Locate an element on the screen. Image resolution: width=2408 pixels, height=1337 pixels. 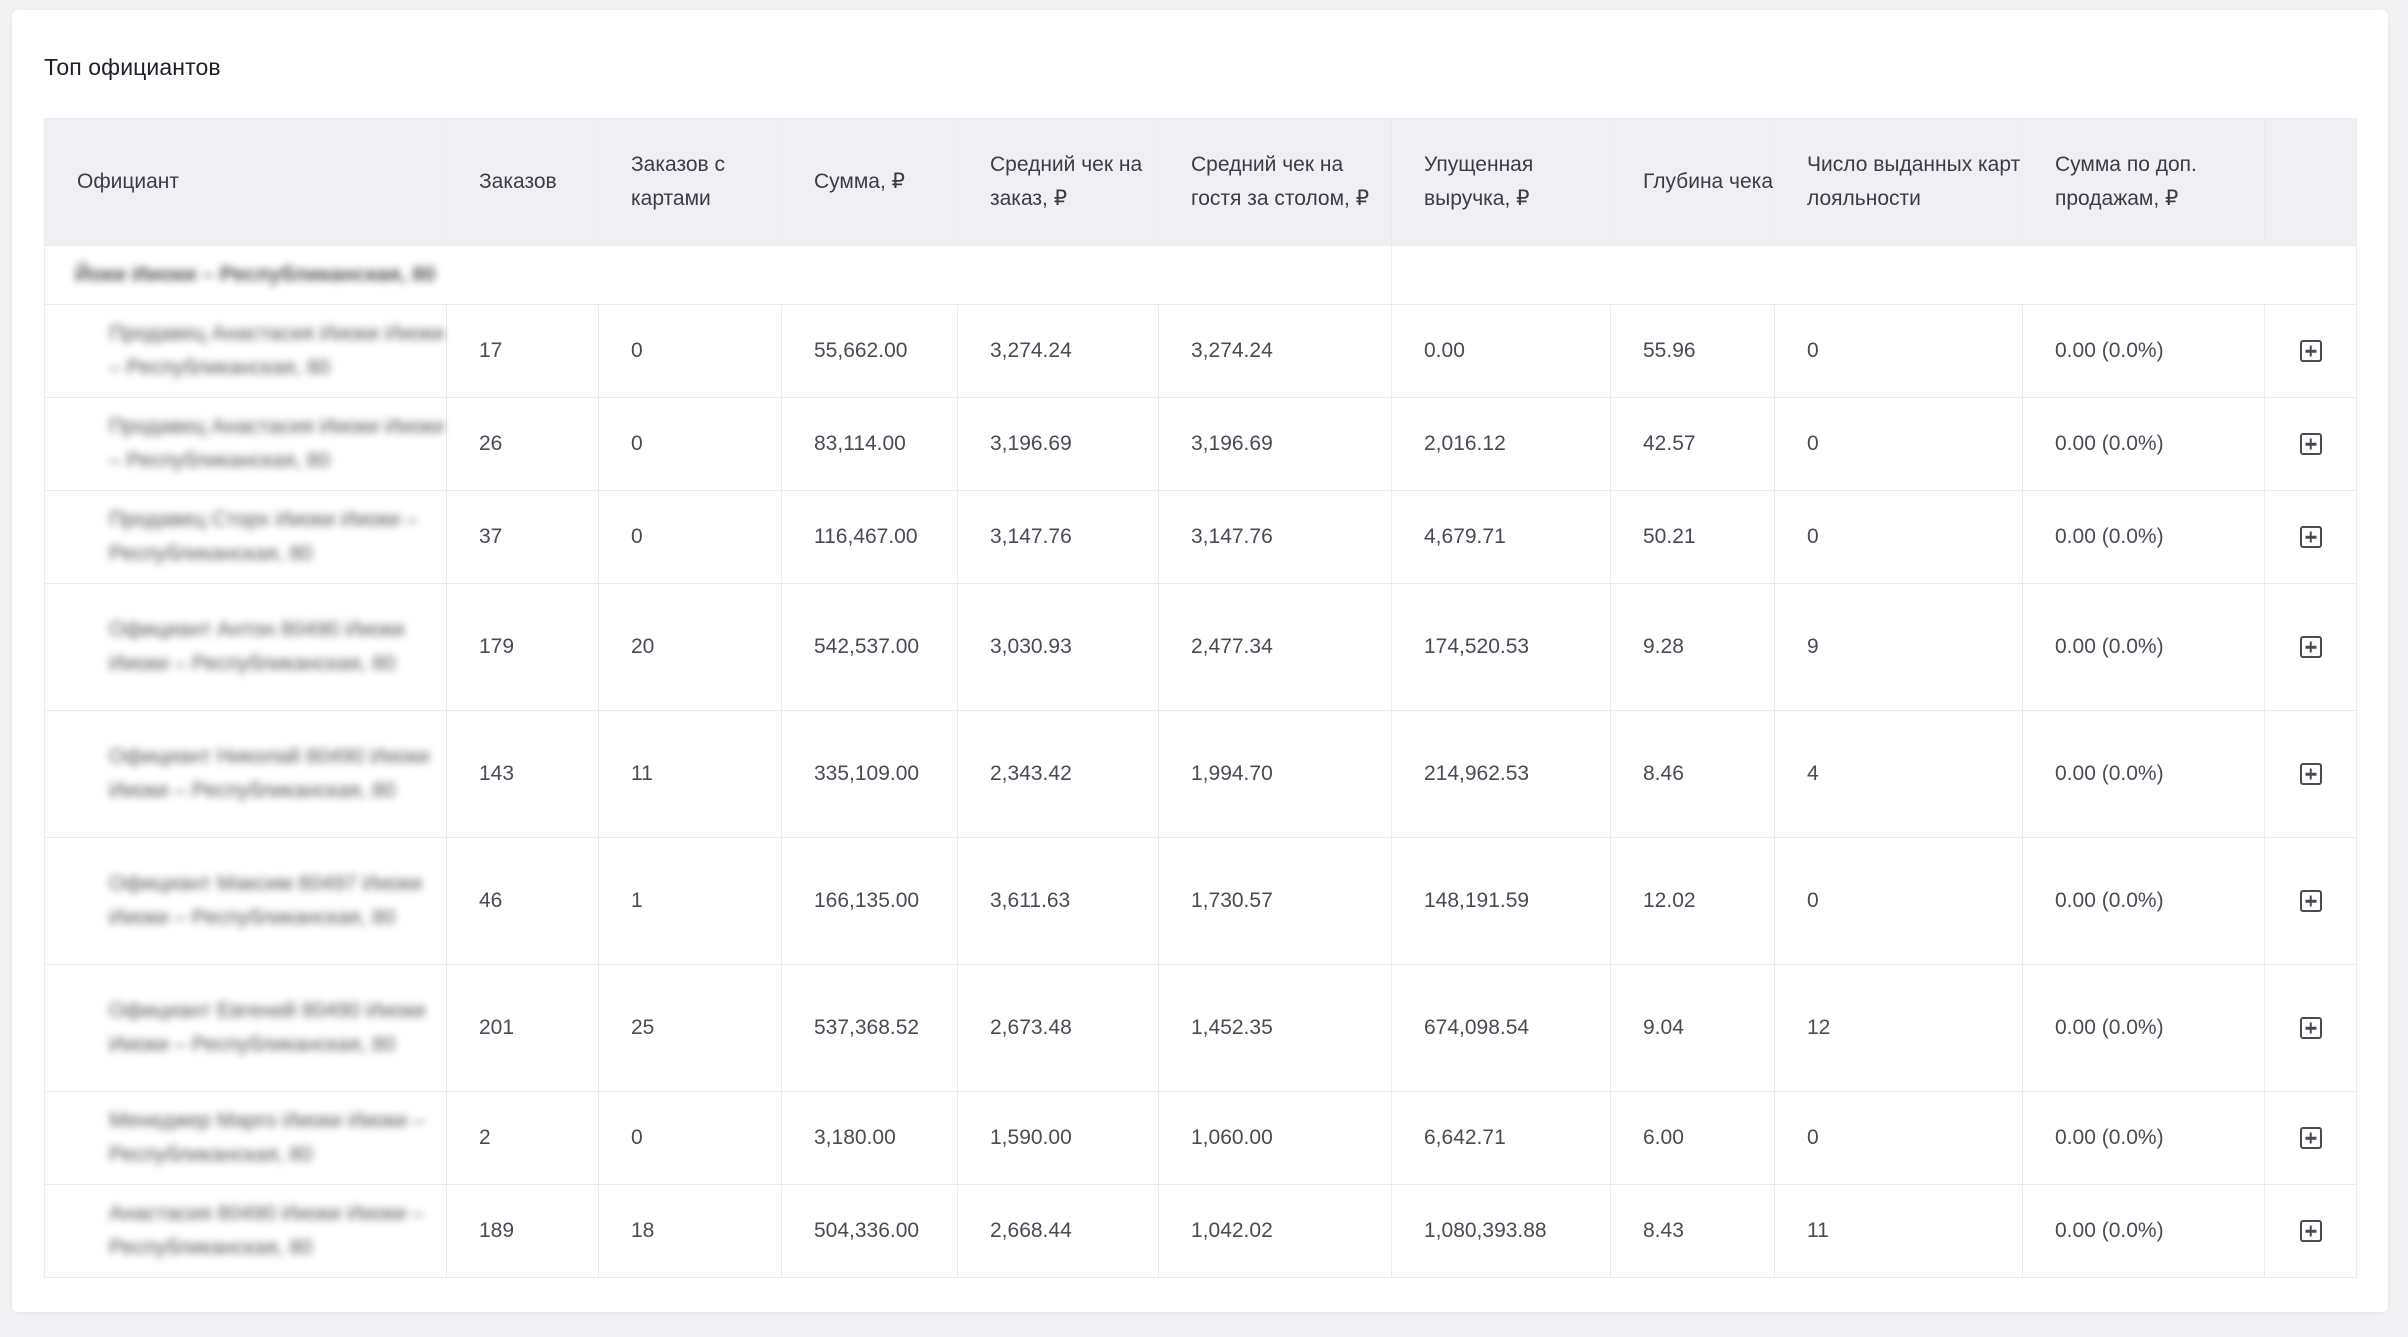
cell-missed-revenue: 6,642.71 is located at coordinates (1501, 1138).